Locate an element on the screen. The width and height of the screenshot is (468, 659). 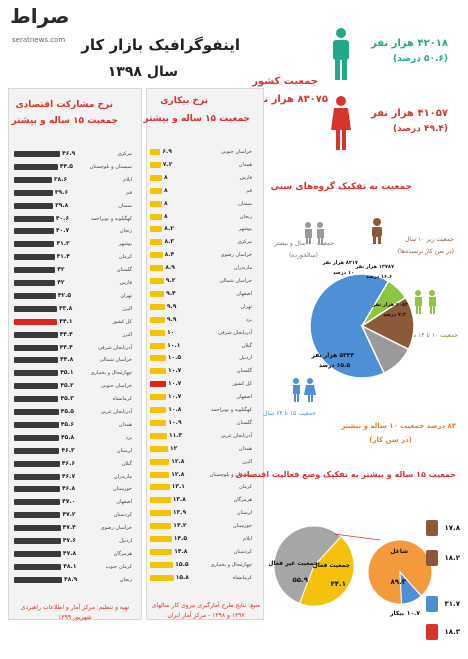
bar-label: کرمان جنوب is located at coordinates (119, 566).